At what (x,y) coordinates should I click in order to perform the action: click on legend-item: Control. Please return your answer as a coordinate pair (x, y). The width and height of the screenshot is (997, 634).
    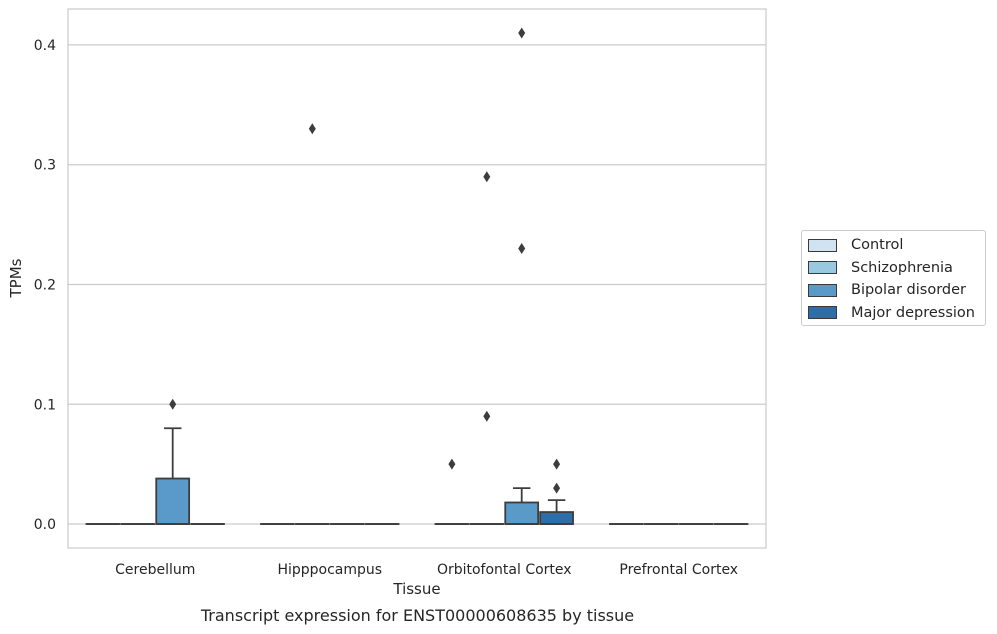
    Looking at the image, I should click on (855, 245).